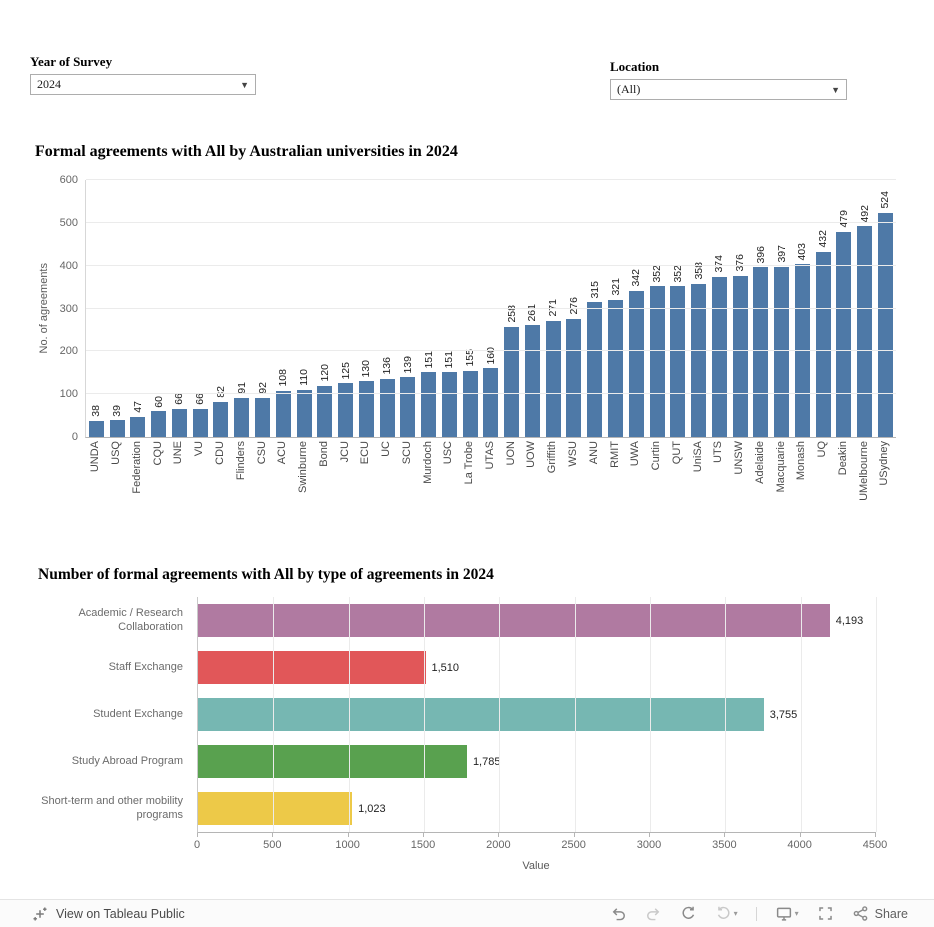 The image size is (934, 927). Describe the element at coordinates (68, 265) in the screenshot. I see `y-tick-label: 400` at that location.